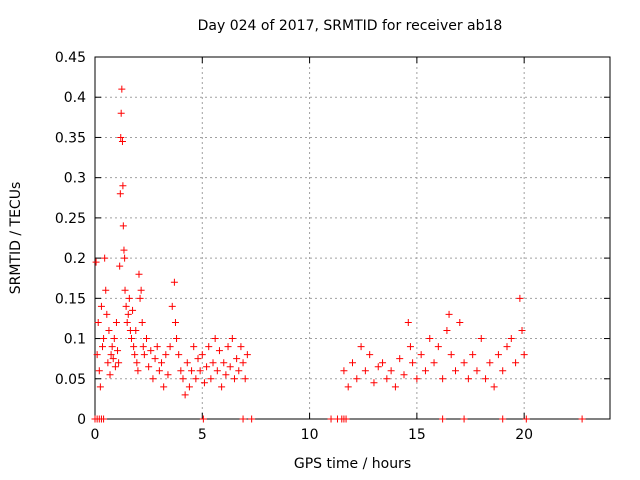 Image resolution: width=640 pixels, height=480 pixels. What do you see at coordinates (70, 58) in the screenshot?
I see `y-tick-label: 0.45` at bounding box center [70, 58].